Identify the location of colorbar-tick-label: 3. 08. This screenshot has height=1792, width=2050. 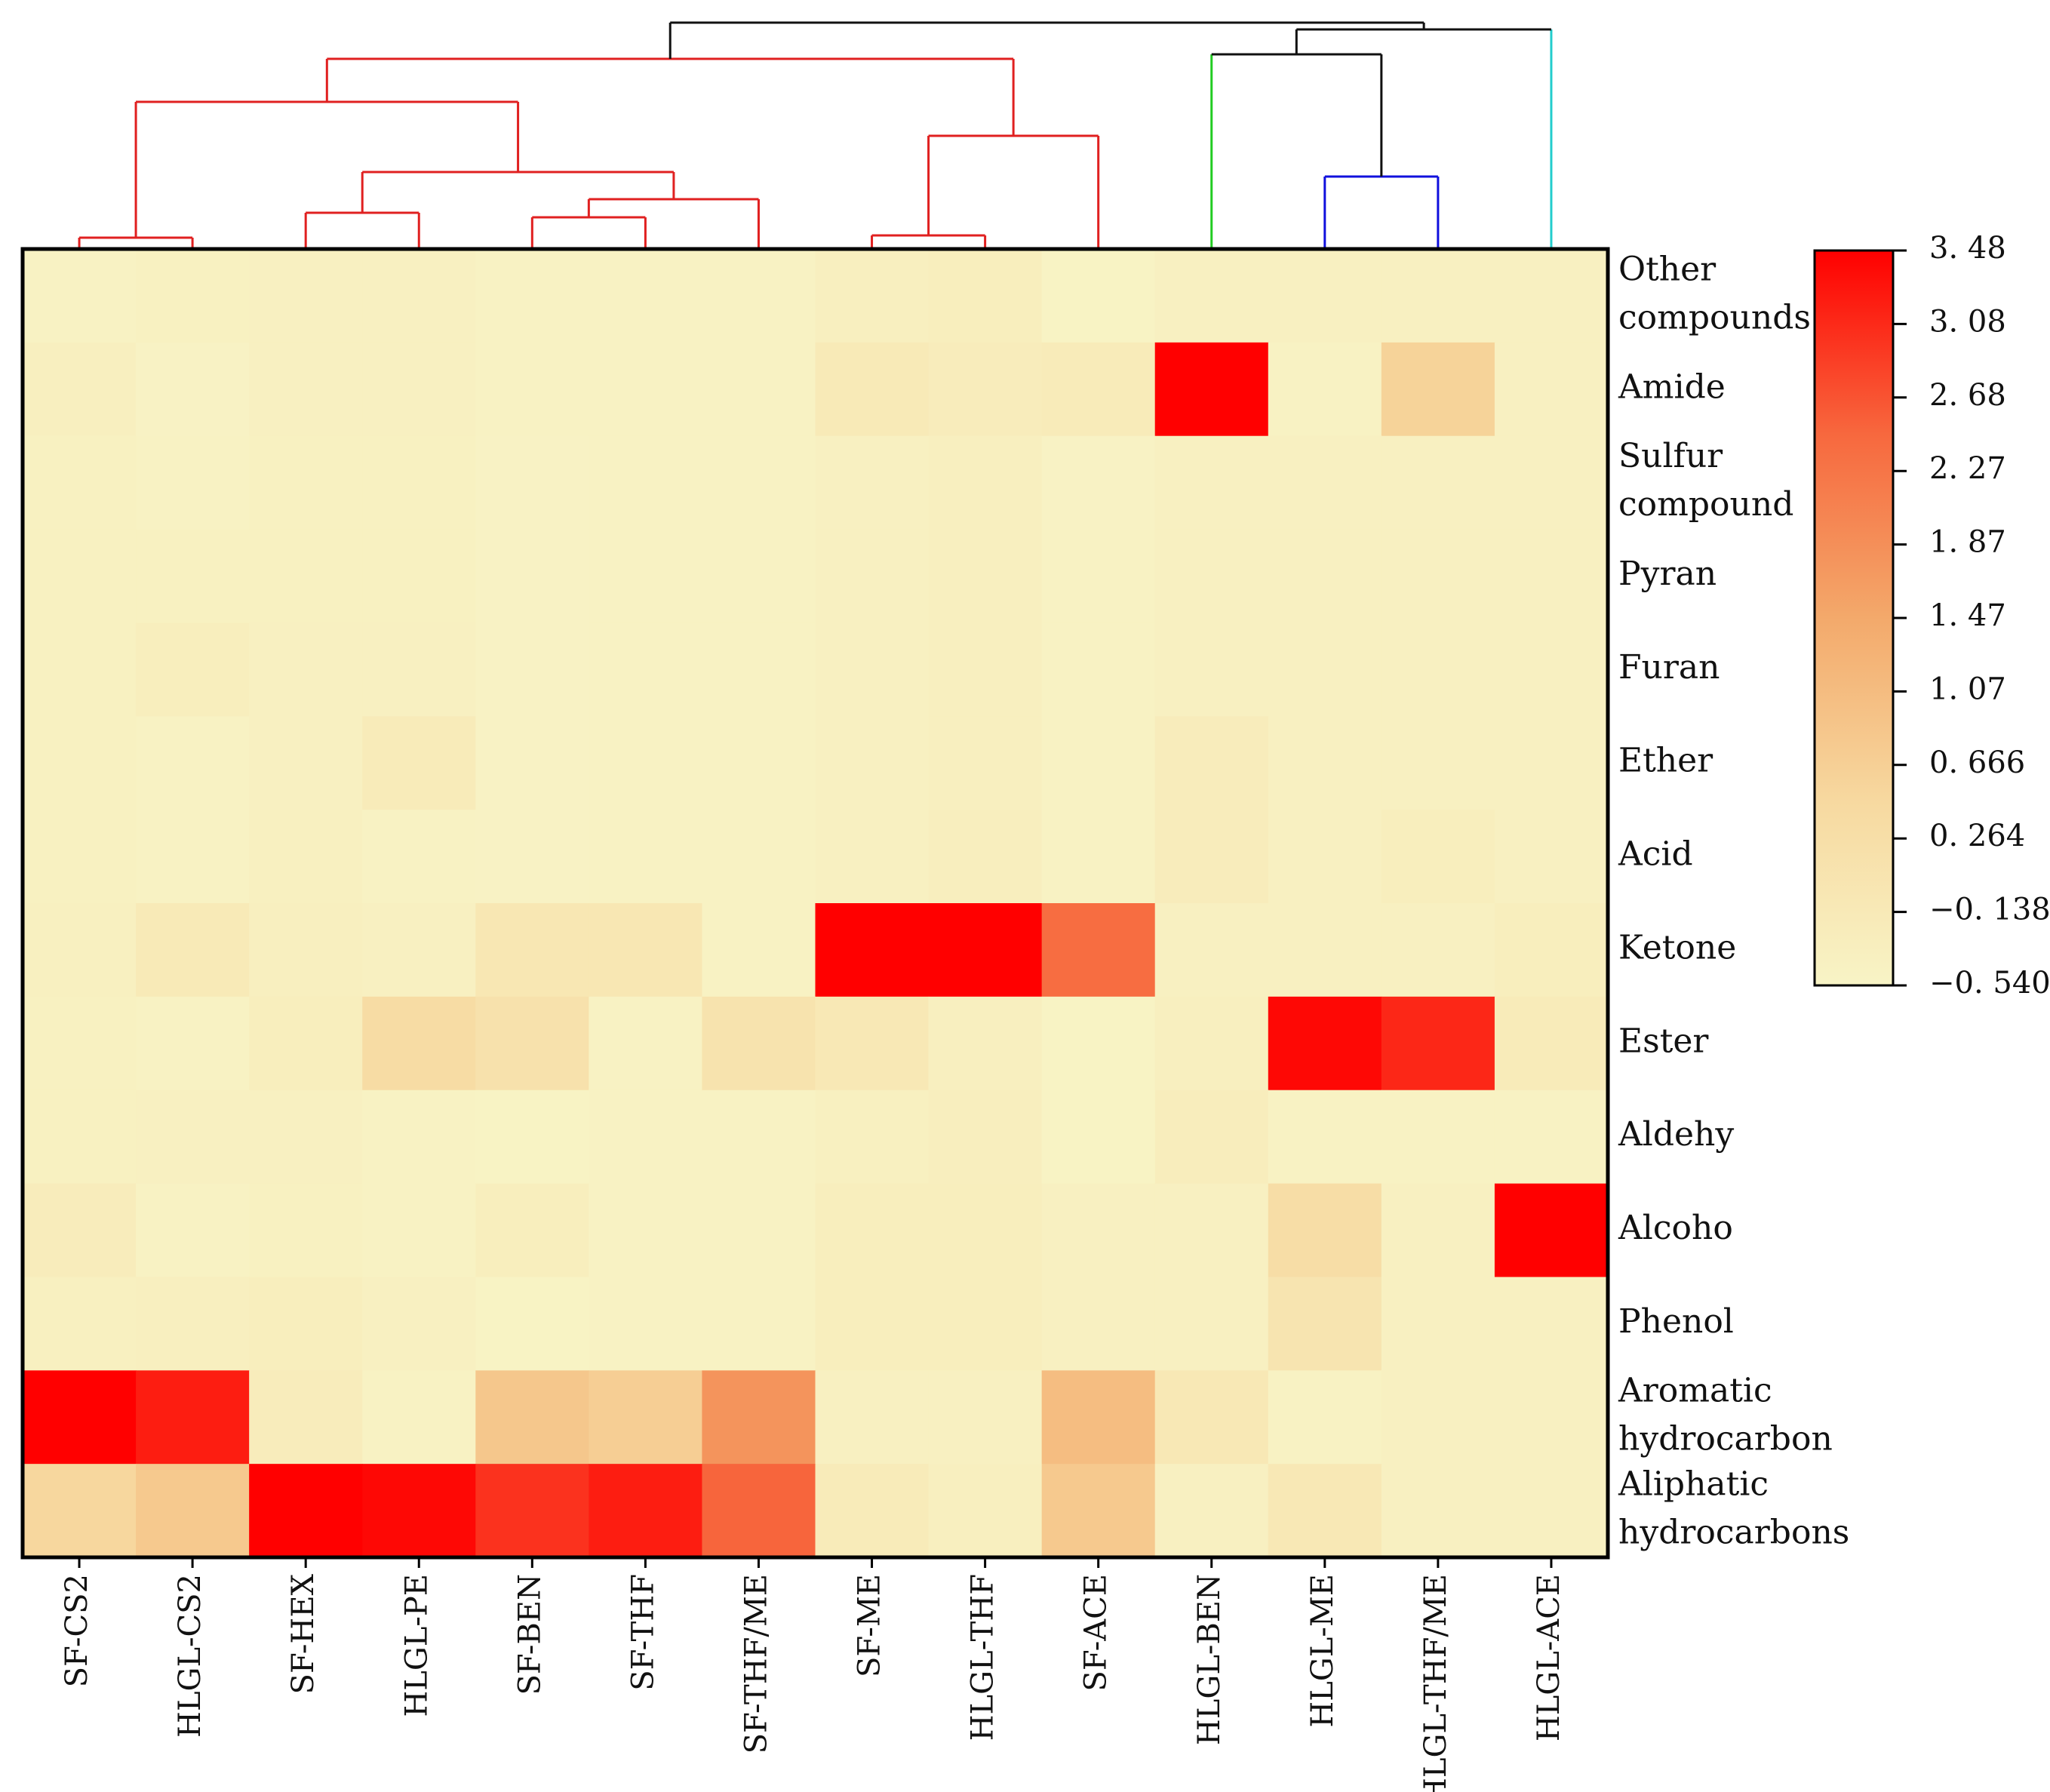
(1967, 321).